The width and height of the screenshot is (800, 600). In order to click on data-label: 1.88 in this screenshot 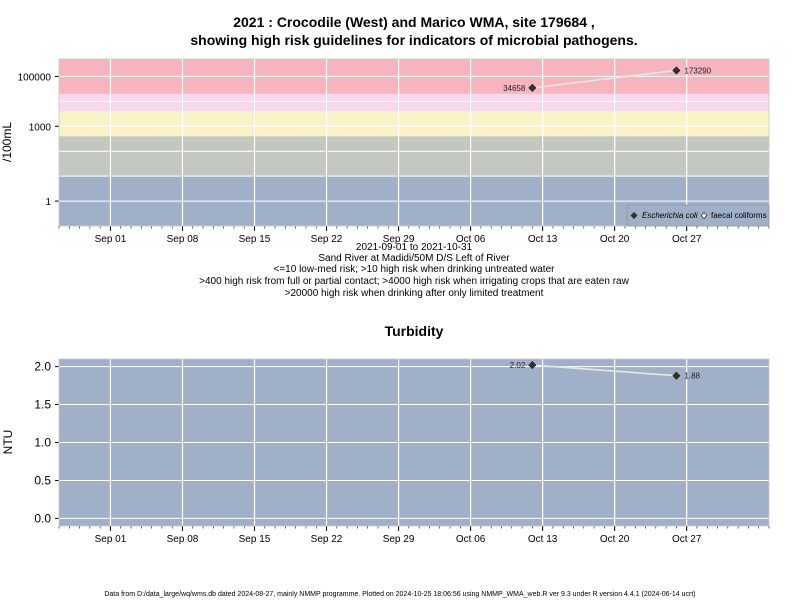, I will do `click(692, 376)`.